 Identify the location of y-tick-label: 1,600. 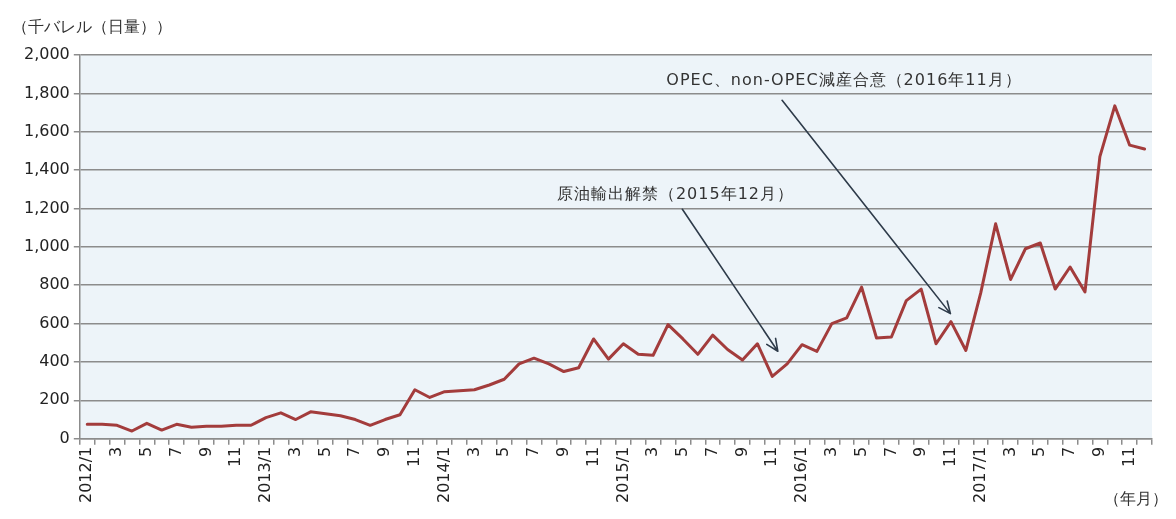
(46, 130).